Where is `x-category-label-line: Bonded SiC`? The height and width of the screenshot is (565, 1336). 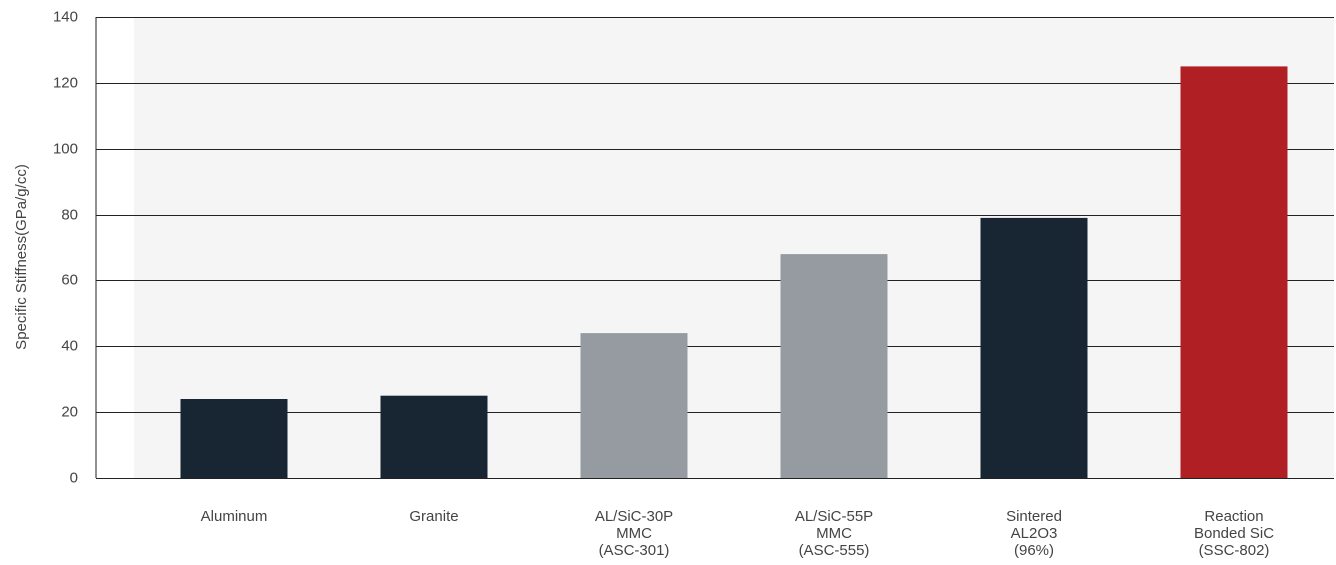
x-category-label-line: Bonded SiC is located at coordinates (1234, 533).